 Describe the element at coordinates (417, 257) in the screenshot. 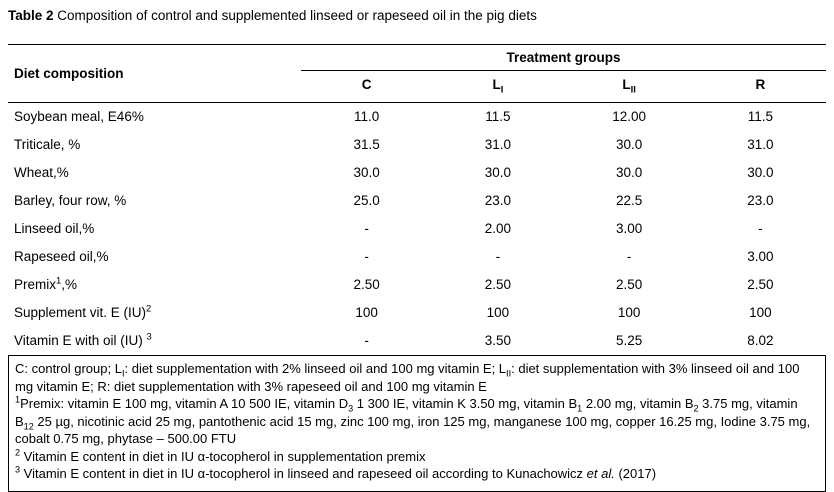

I see `table-row: Rapeseed oil,% - - - 3.00` at that location.